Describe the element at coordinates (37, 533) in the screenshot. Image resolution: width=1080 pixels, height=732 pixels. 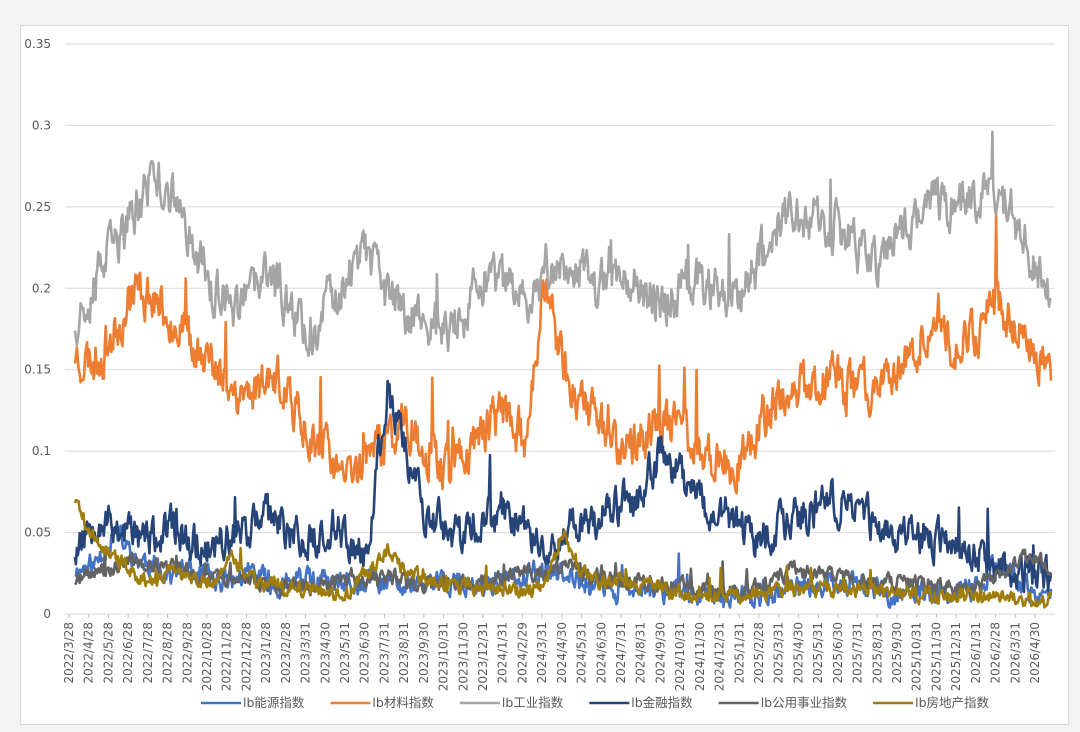
I see `y-tick-label: 0.05` at that location.